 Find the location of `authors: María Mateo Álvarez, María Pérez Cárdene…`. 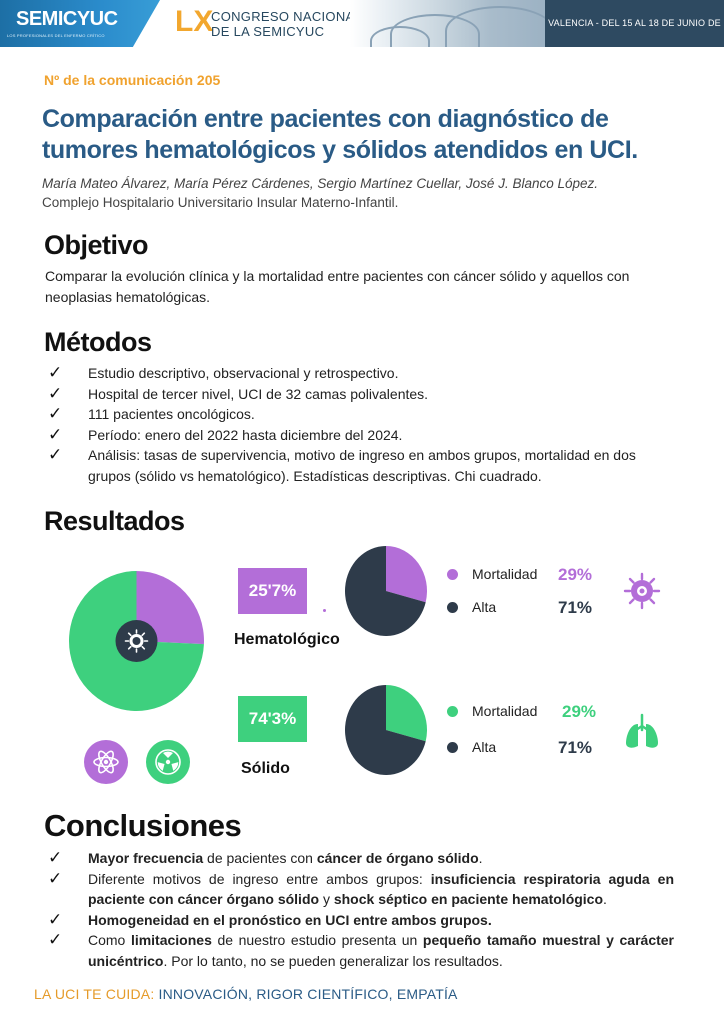

authors: María Mateo Álvarez, María Pérez Cárdene… is located at coordinates (320, 183).